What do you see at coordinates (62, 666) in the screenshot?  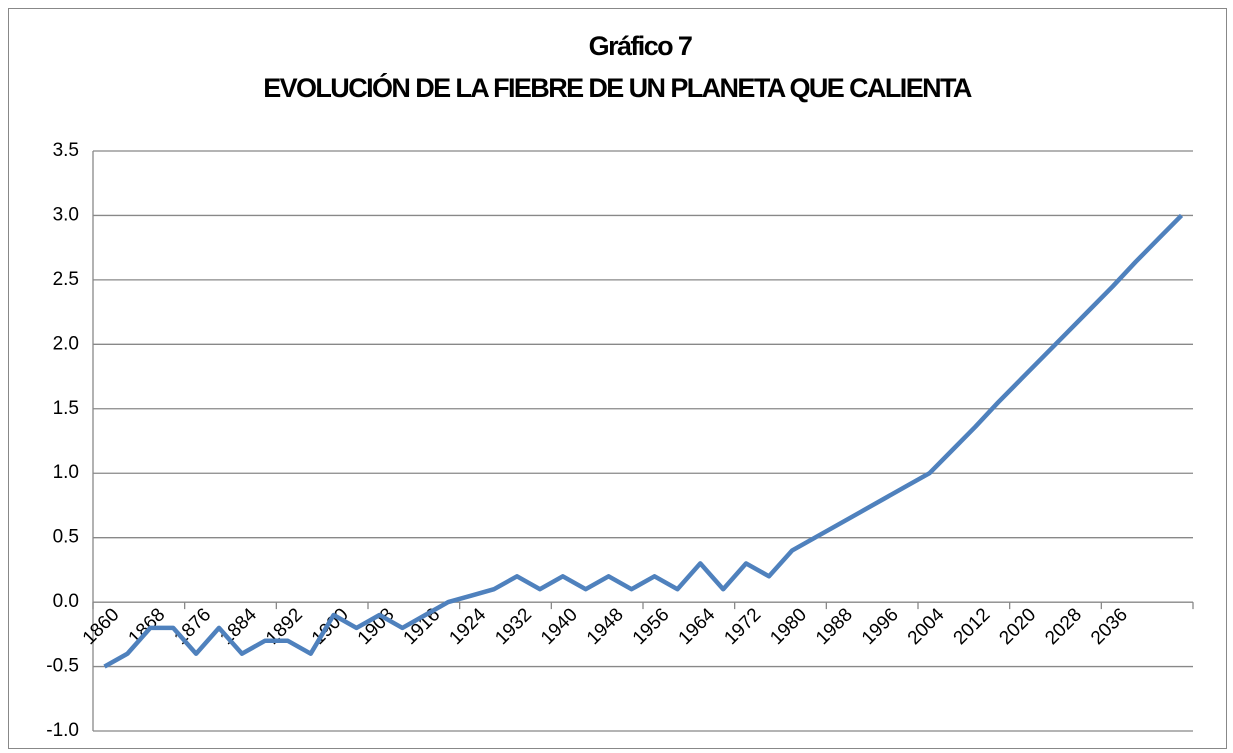 I see `y-tick-label: -0.5` at bounding box center [62, 666].